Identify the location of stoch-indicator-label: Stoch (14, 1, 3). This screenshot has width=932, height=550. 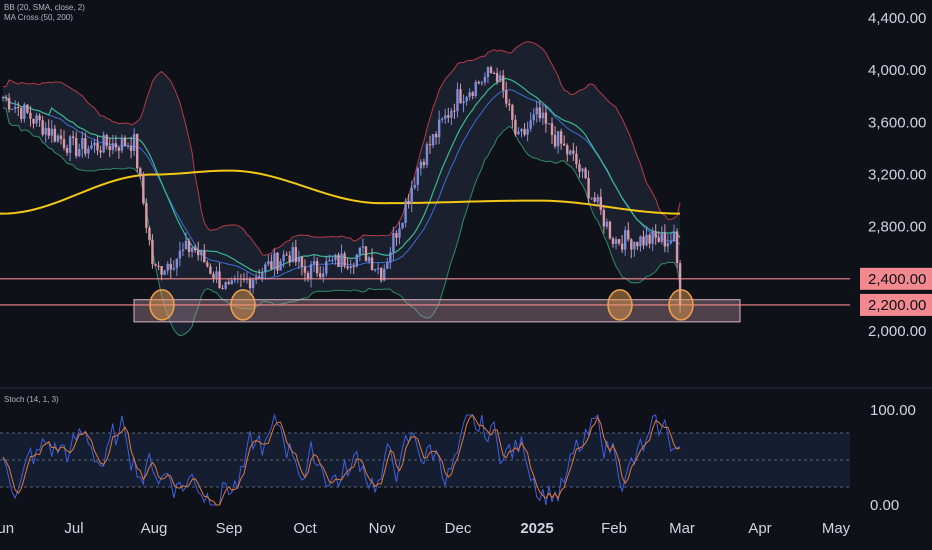
(31, 399).